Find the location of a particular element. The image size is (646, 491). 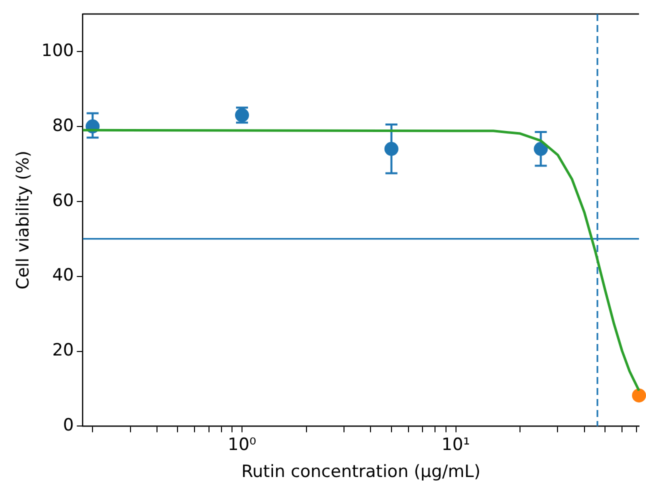

y-axis-title: Cell viability (%) is located at coordinates (24, 220).